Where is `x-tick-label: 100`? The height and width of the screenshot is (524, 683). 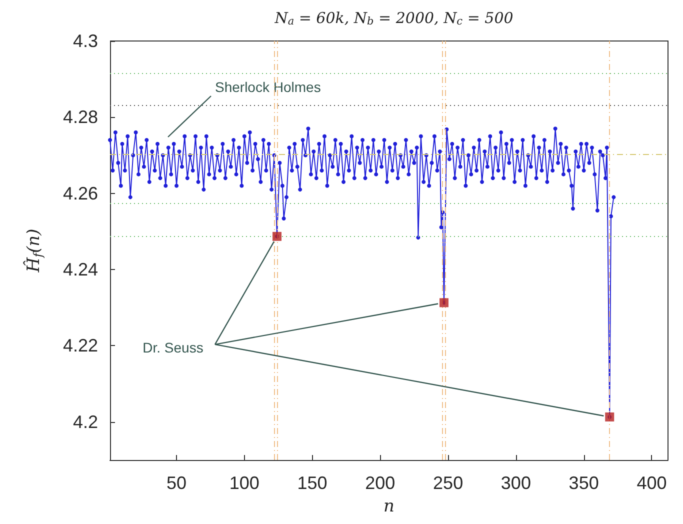 x-tick-label: 100 is located at coordinates (244, 483).